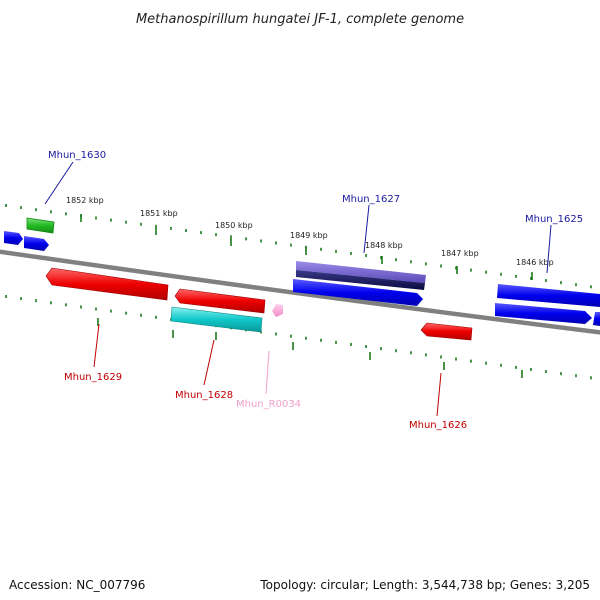 The width and height of the screenshot is (600, 600). I want to click on gene-cyan-feature, so click(216, 319).